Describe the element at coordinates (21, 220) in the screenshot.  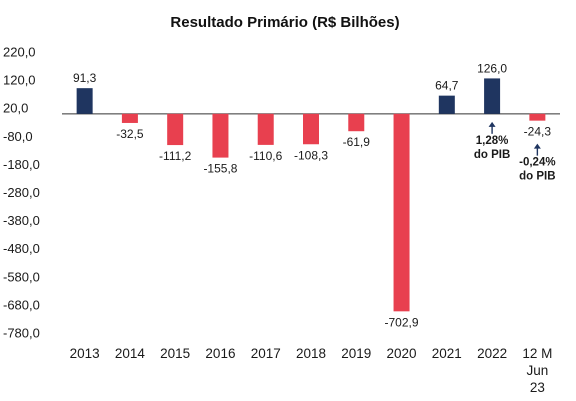
I see `y-tick-label: -380,0` at that location.